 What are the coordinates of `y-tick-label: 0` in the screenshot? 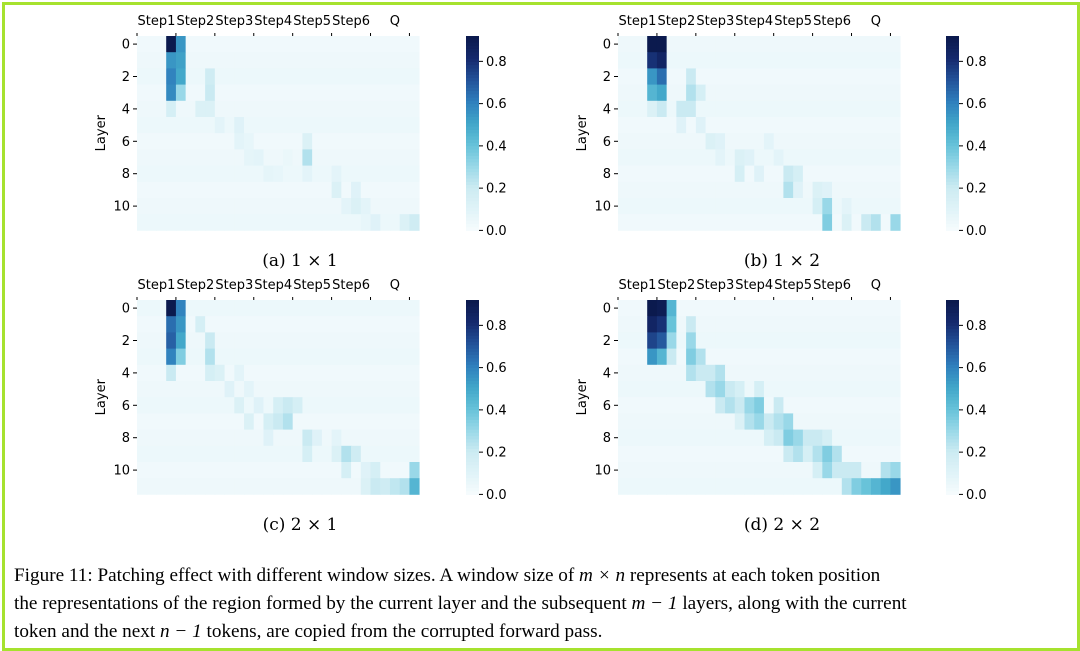 It's located at (126, 309).